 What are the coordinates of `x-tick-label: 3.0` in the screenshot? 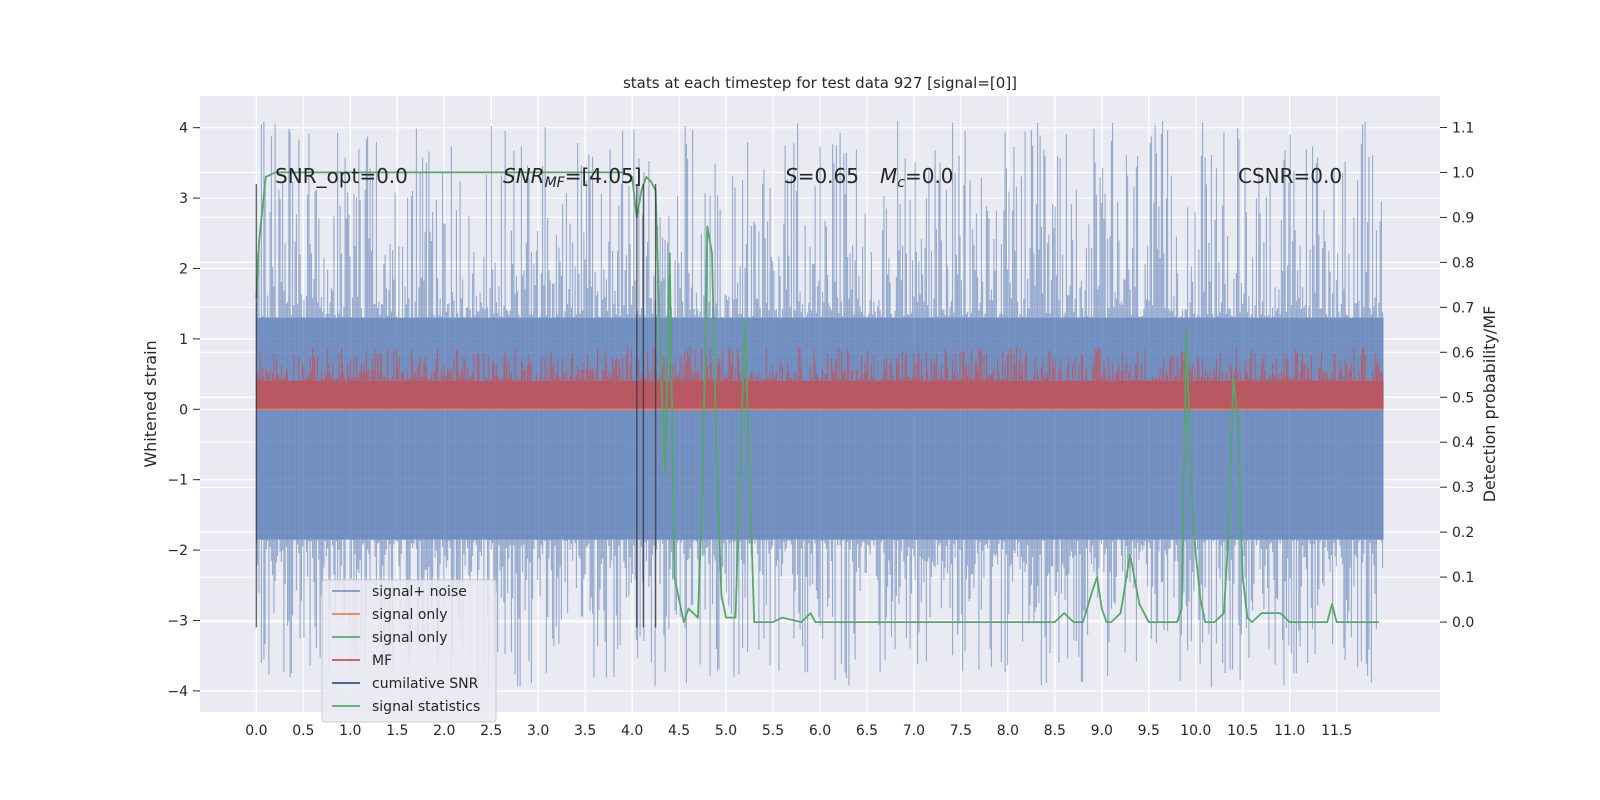 It's located at (538, 731).